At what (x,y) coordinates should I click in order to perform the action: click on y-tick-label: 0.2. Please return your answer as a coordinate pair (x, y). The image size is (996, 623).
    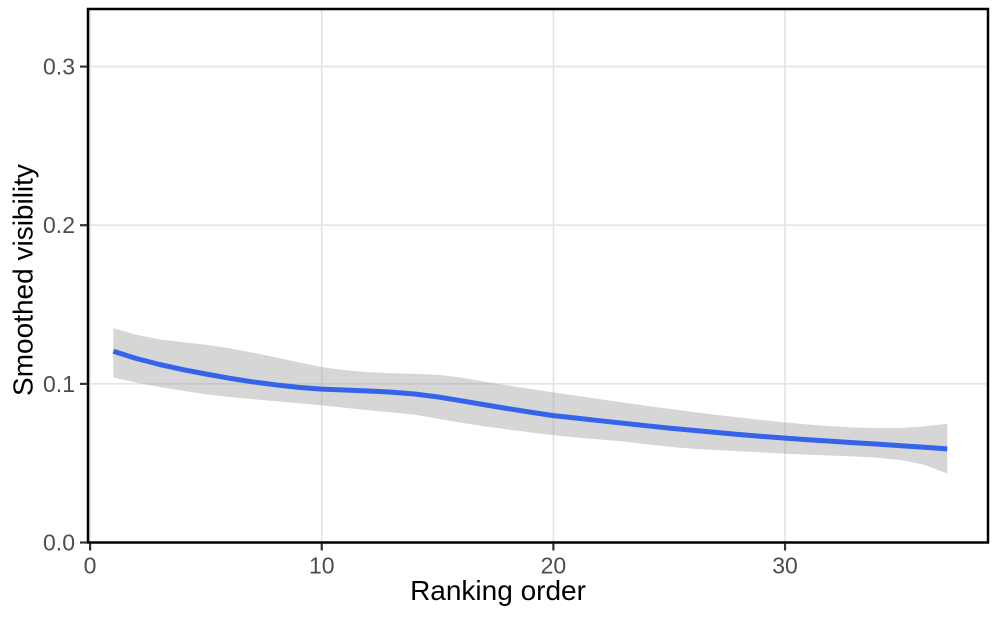
    Looking at the image, I should click on (59, 225).